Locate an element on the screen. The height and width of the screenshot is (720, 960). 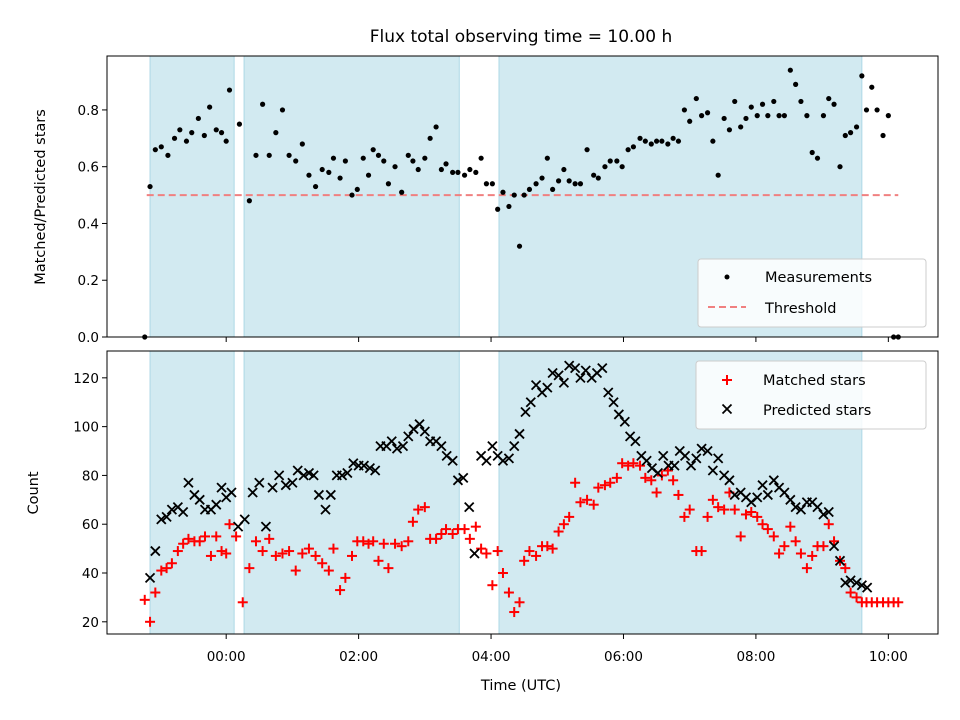
bottom-panel-y-axis-label: Count is located at coordinates (34, 492).